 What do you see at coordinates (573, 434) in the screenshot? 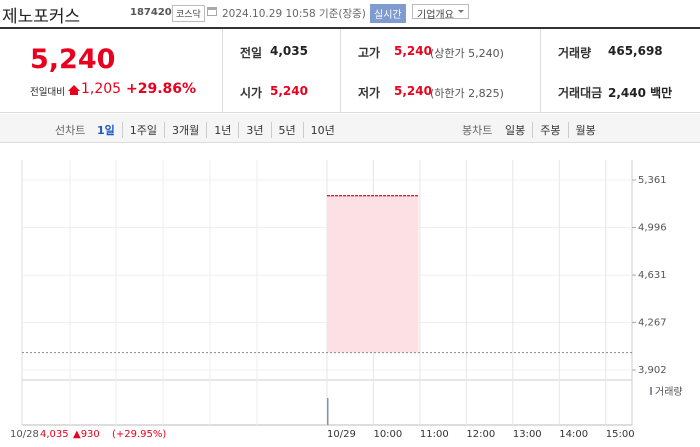
I see `x-tick-label: 14:00` at bounding box center [573, 434].